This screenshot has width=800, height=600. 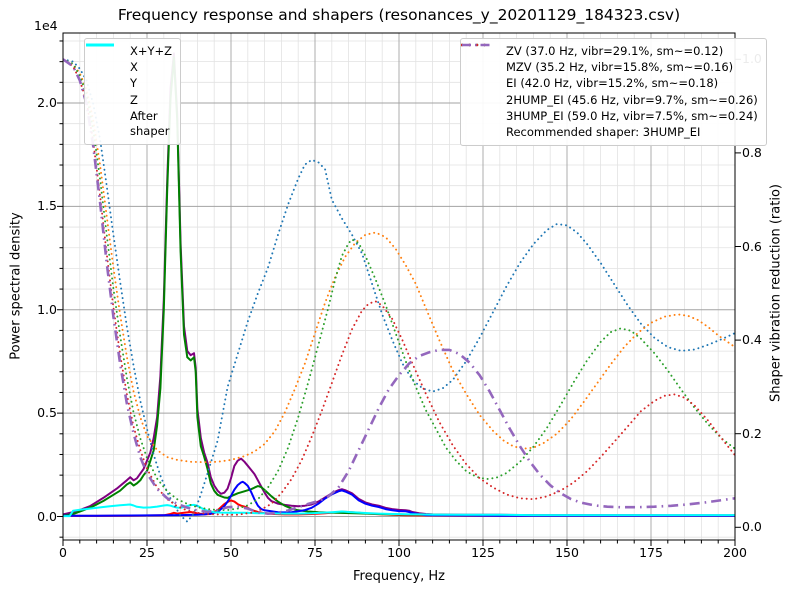 I want to click on legend-item: 3HUMP_EI (59.0 Hz, vibr=7.5%, sm~=0.24), so click(x=610, y=83).